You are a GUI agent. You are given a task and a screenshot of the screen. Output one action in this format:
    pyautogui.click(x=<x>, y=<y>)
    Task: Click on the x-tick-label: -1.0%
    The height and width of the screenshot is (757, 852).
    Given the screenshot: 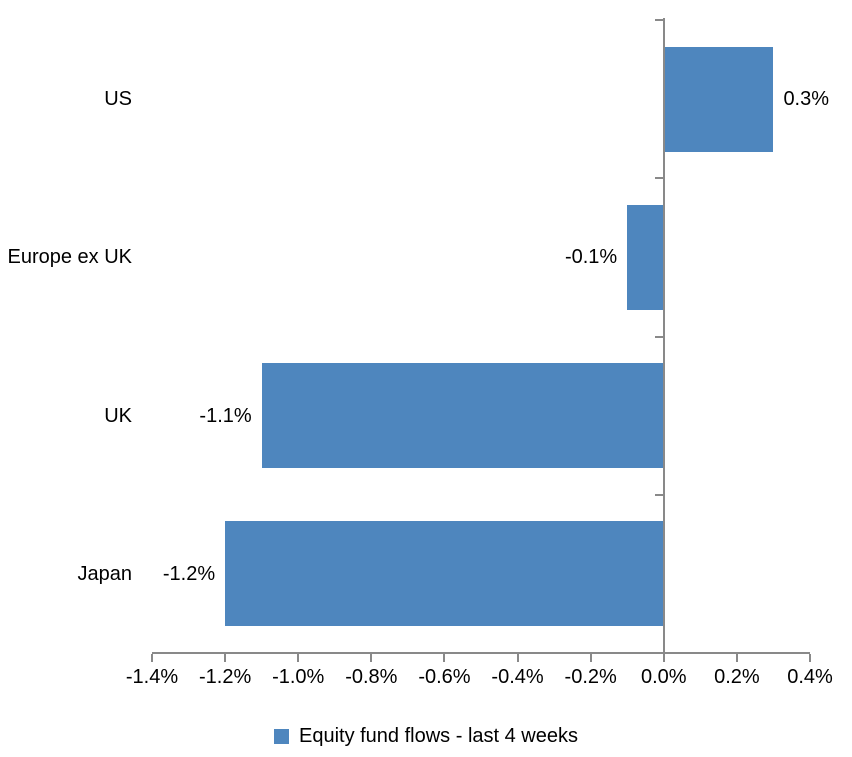 What is the action you would take?
    pyautogui.click(x=298, y=677)
    